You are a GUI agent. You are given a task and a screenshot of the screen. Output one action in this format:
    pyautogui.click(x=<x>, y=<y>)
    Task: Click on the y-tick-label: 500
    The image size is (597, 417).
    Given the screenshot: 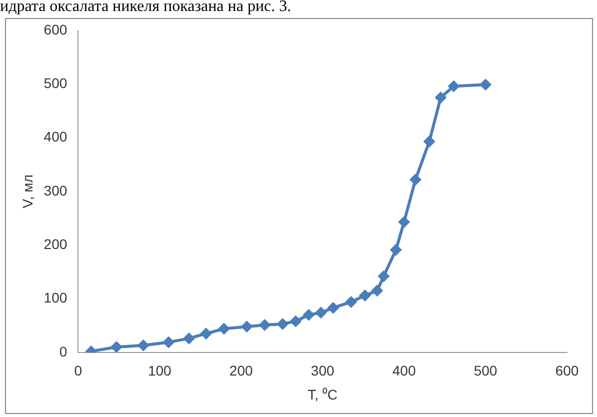 What is the action you would take?
    pyautogui.click(x=56, y=82)
    